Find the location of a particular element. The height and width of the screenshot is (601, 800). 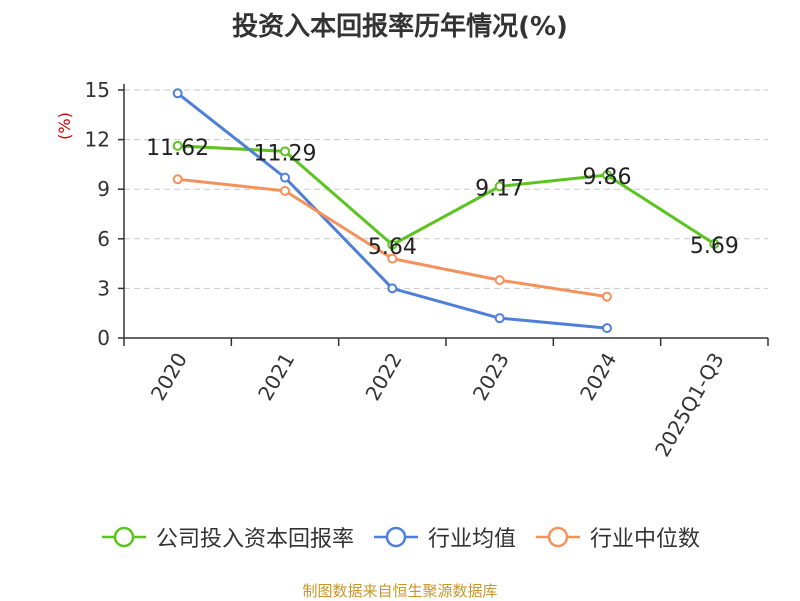

y-tick-label: 0 is located at coordinates (103, 338).